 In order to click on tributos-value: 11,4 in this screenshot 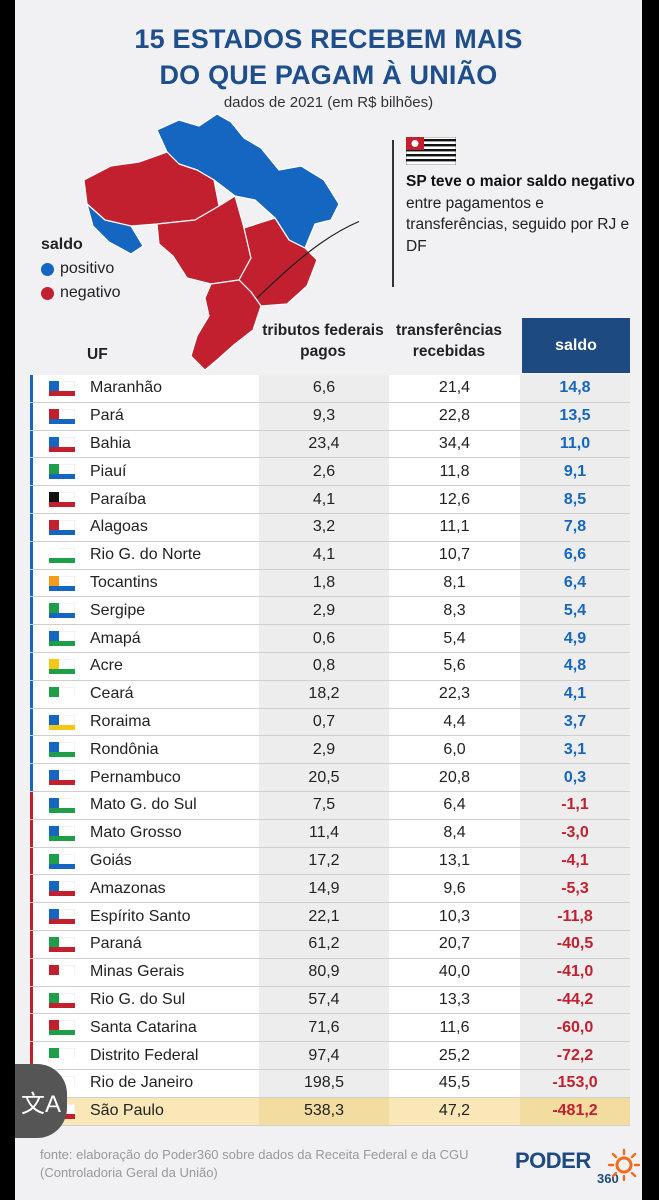, I will do `click(324, 833)`.